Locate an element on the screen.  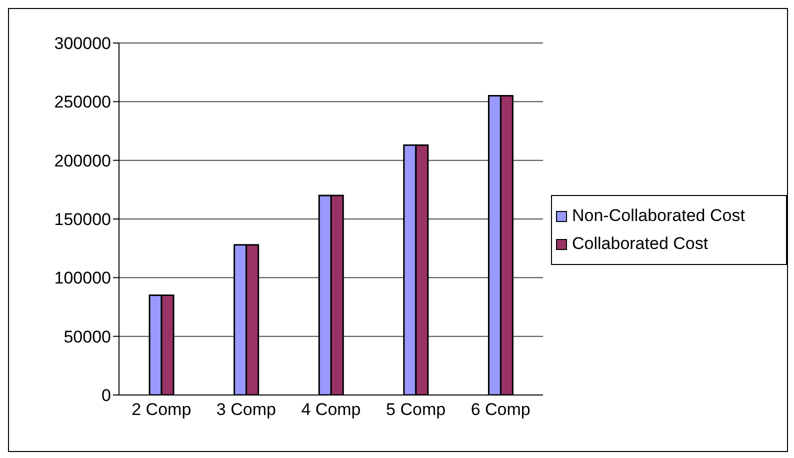
x-tick-label: 5 Comp is located at coordinates (416, 410).